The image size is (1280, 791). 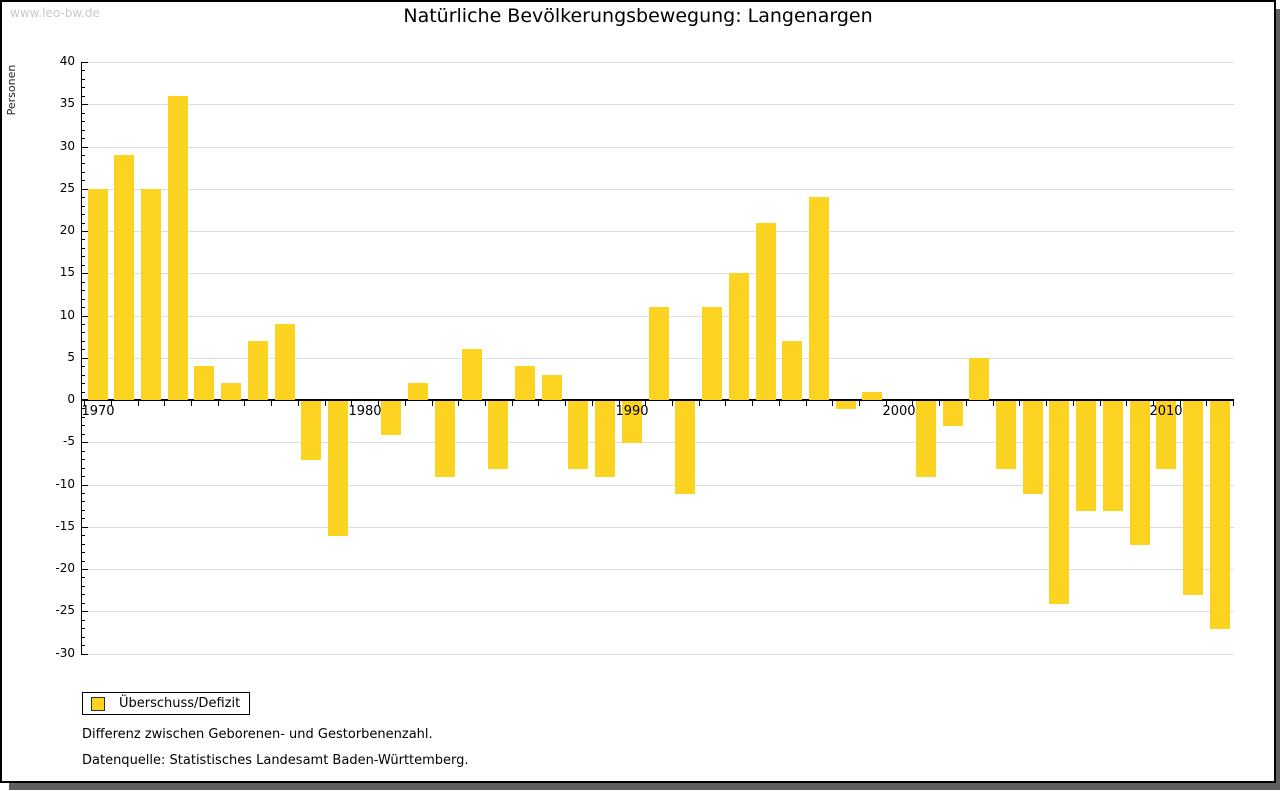 What do you see at coordinates (55, 13) in the screenshot?
I see `watermark: www.leo-bw.de` at bounding box center [55, 13].